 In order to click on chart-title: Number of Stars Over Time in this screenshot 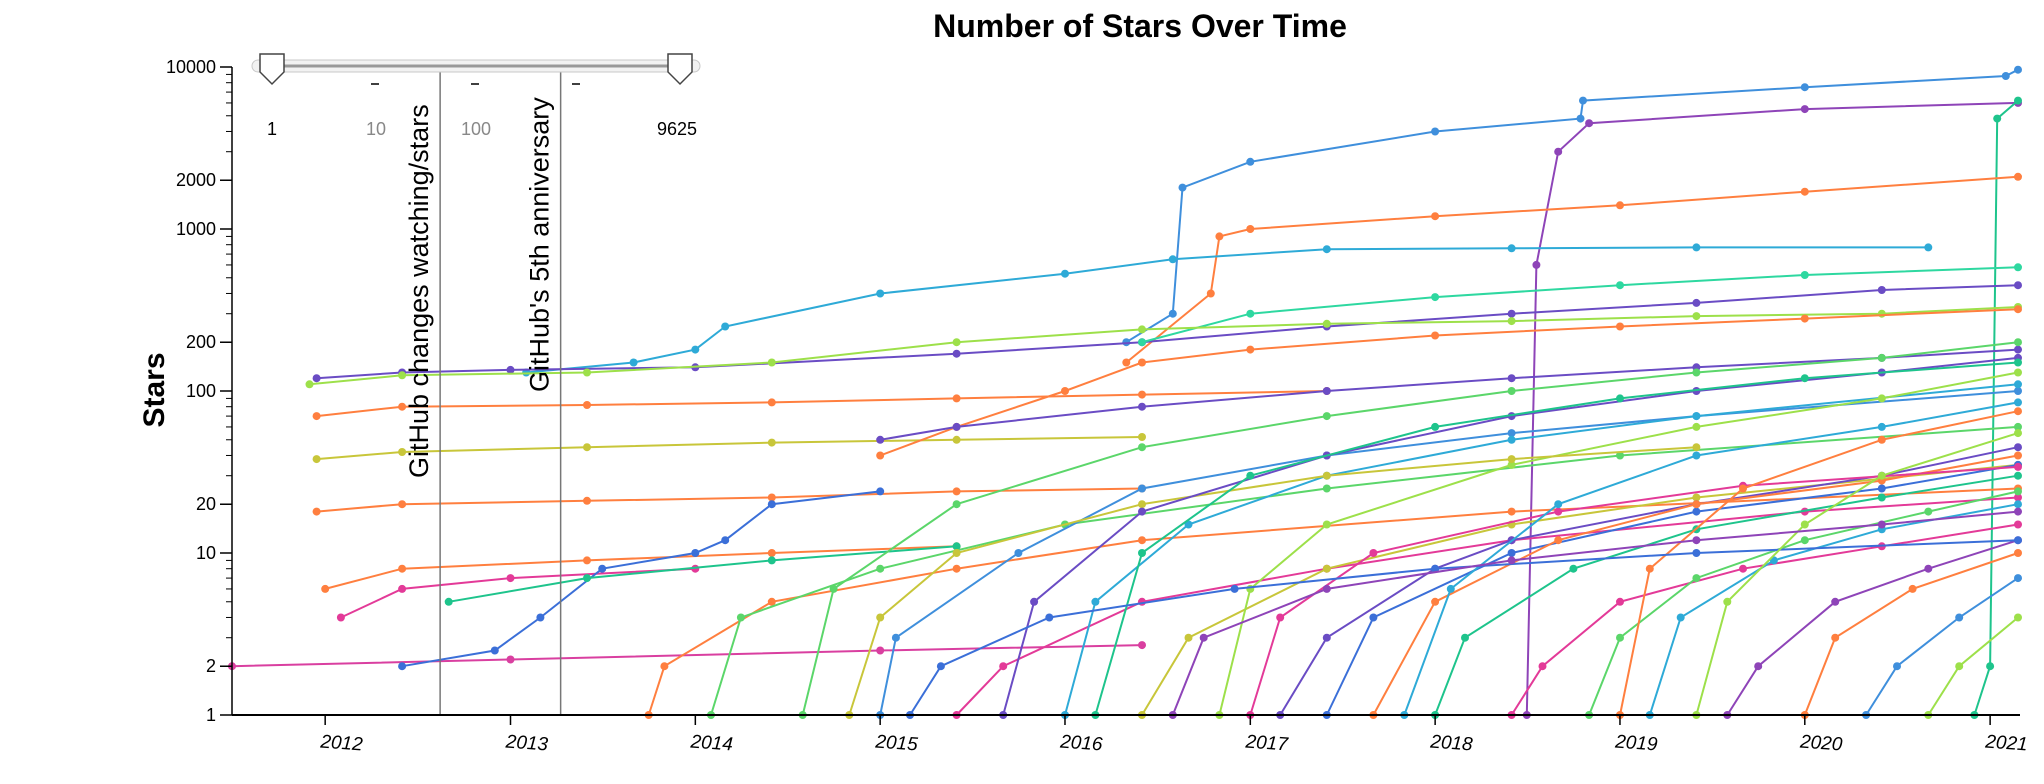, I will do `click(1140, 26)`.